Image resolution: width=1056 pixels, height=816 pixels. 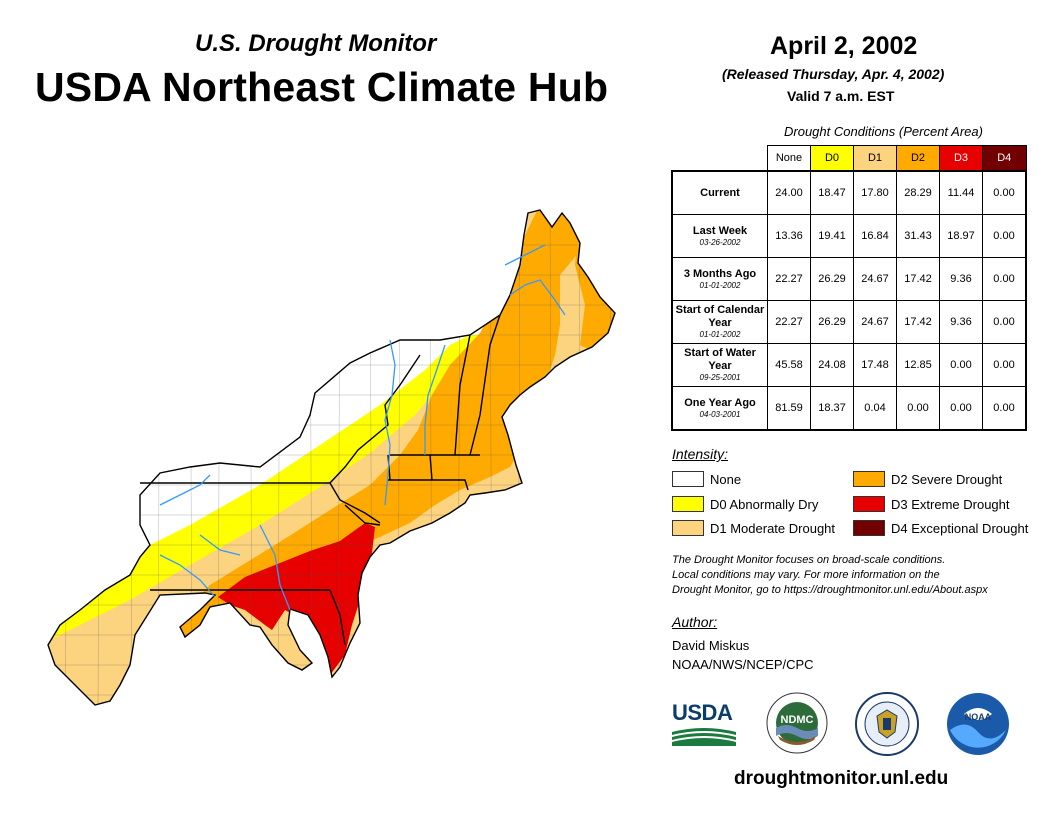 What do you see at coordinates (595, 282) in the screenshot?
I see `area-d2-maine` at bounding box center [595, 282].